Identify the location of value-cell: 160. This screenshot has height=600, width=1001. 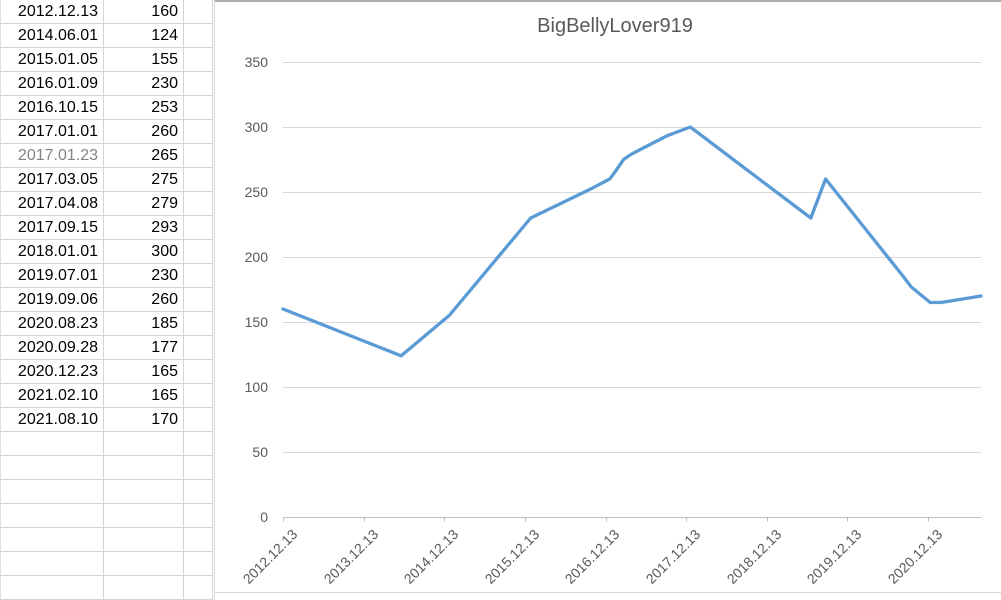
(144, 12).